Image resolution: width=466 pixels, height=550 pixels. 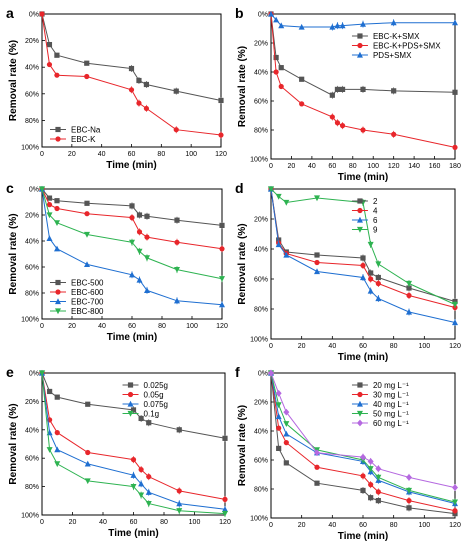 What do you see at coordinates (332, 166) in the screenshot?
I see `x-tick-label: 60` at bounding box center [332, 166].